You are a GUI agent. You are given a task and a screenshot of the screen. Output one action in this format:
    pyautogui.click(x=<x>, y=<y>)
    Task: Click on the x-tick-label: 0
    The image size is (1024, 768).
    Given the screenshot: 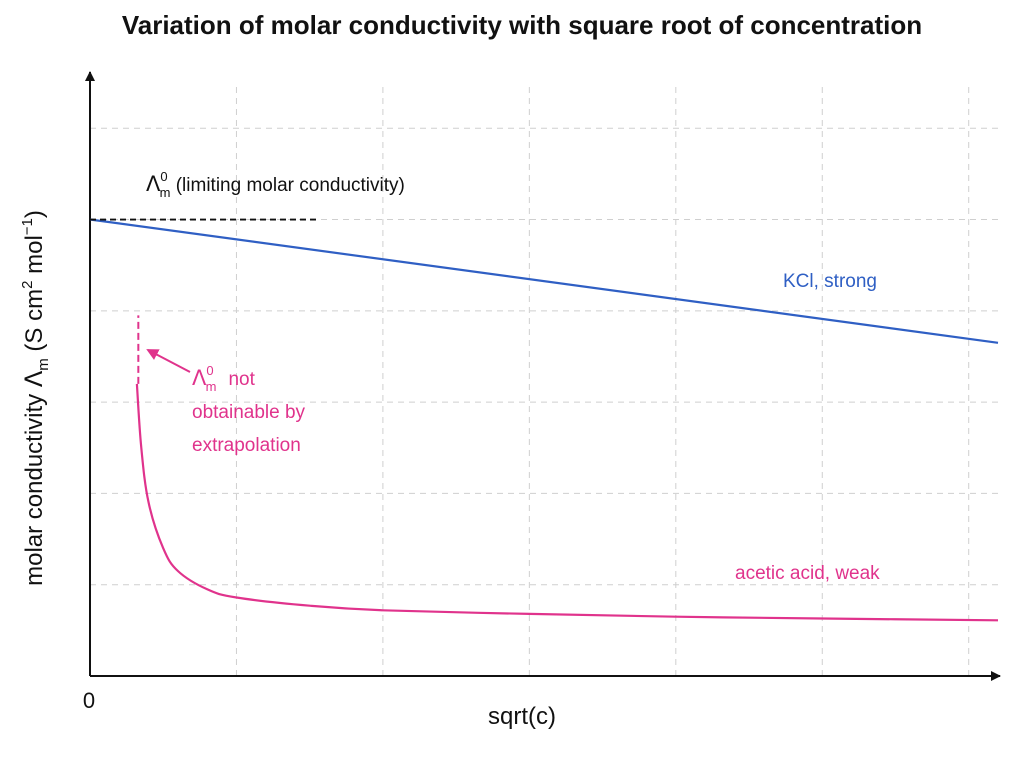 What is the action you would take?
    pyautogui.click(x=89, y=700)
    